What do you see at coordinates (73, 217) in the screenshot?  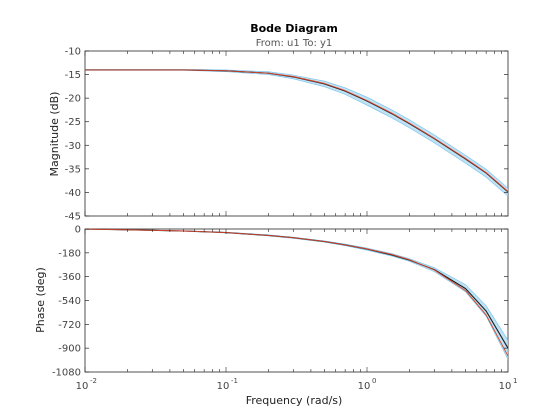 I see `magnitude-ytick-label: -45` at bounding box center [73, 217].